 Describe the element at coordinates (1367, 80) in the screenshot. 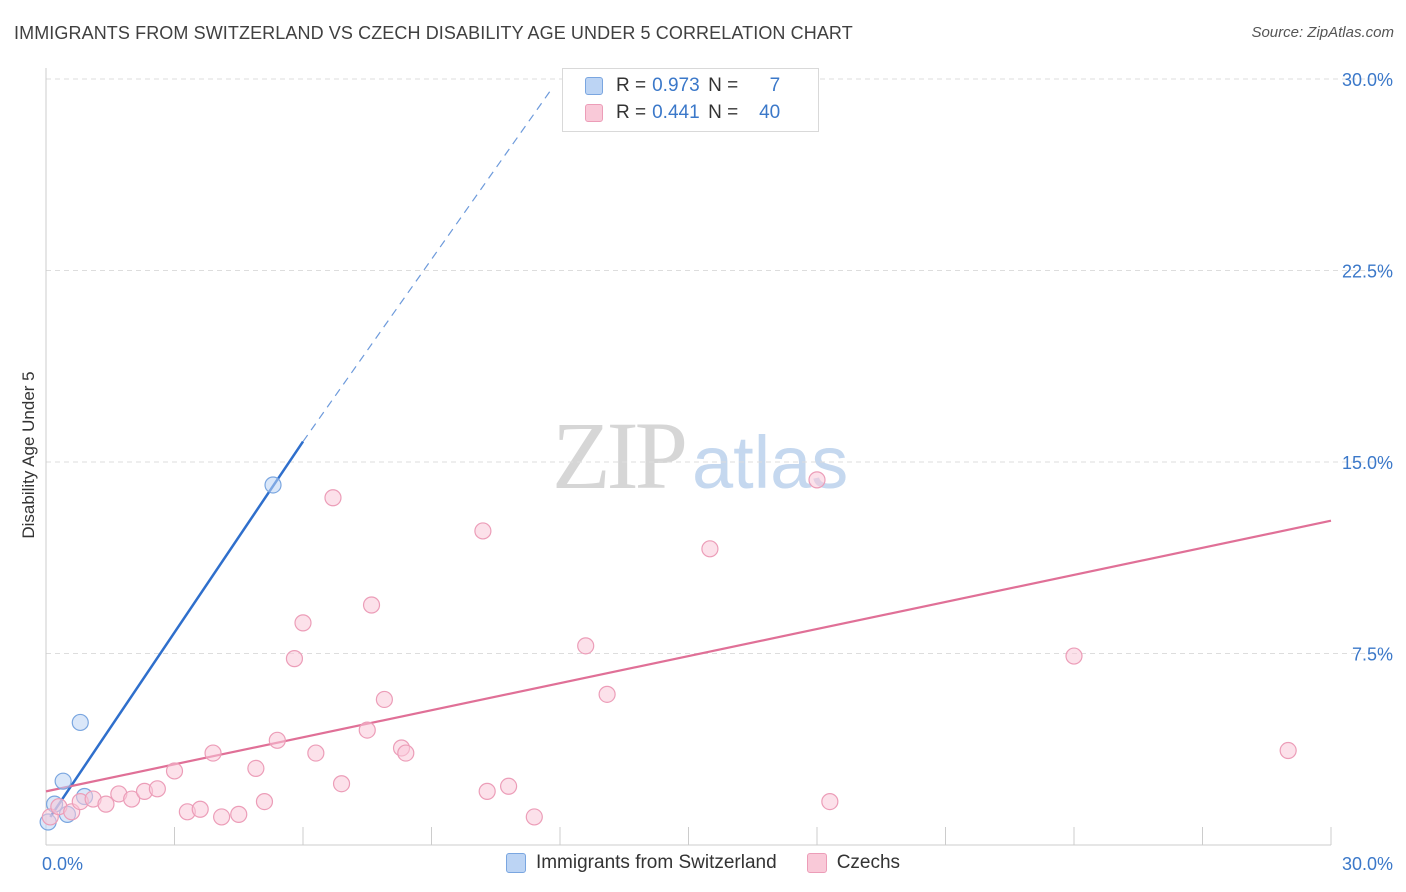

I see `y-tick-label: 30.0%` at that location.